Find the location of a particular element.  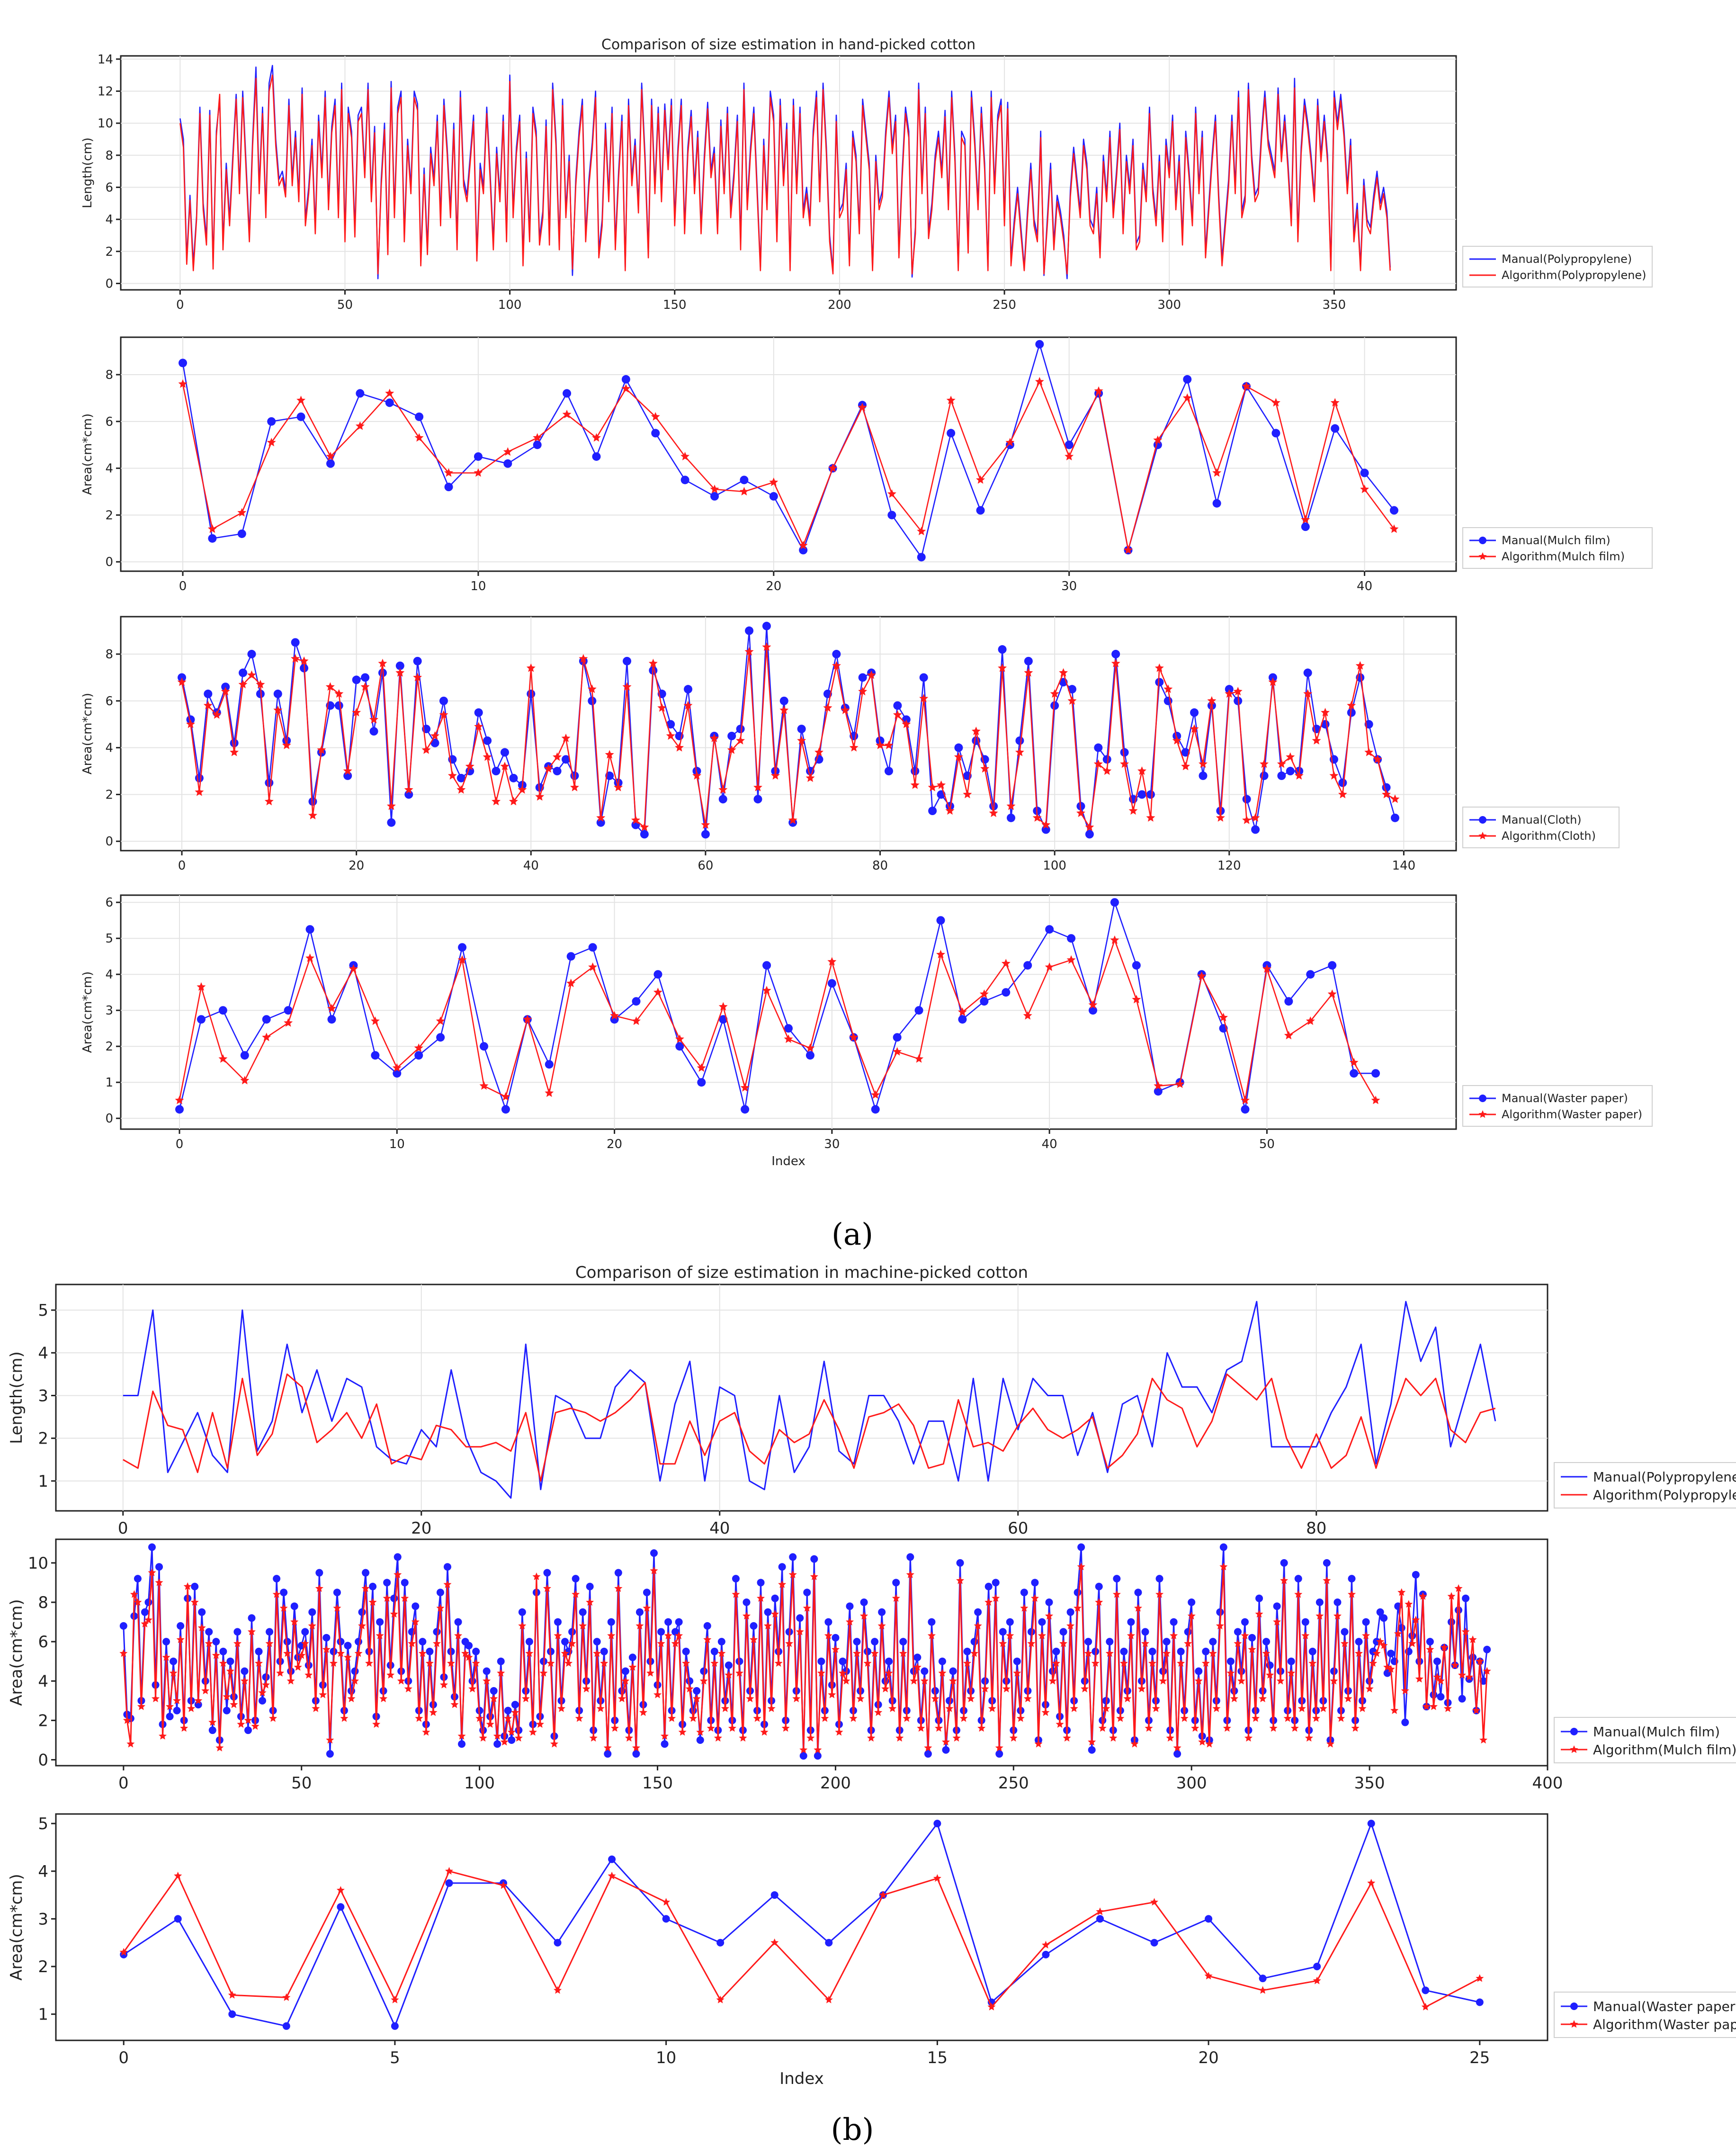

x-tick-label: 0 is located at coordinates (123, 1784).